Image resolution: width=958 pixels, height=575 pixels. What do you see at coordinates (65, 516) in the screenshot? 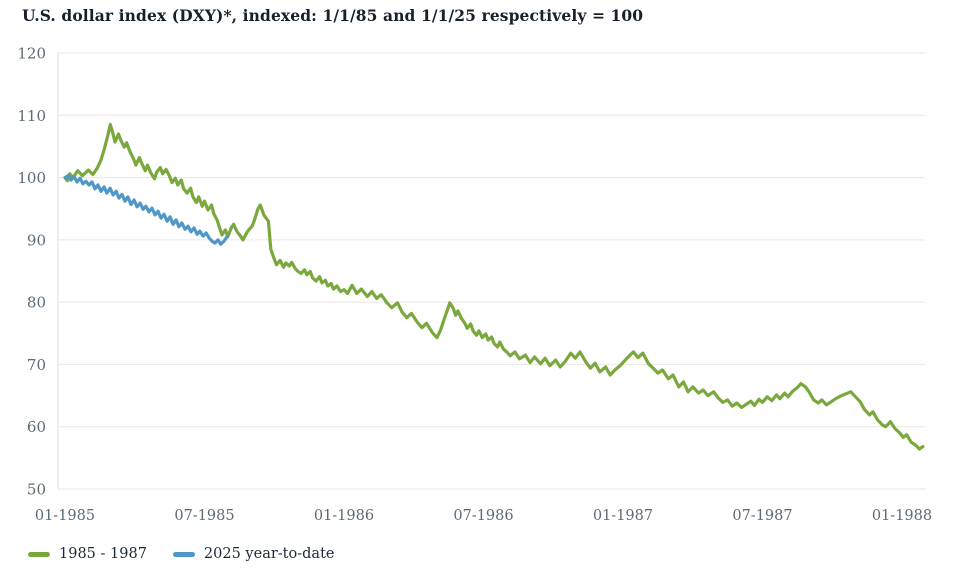
I see `x-tick-label-01-1985: 01-1985` at bounding box center [65, 516].